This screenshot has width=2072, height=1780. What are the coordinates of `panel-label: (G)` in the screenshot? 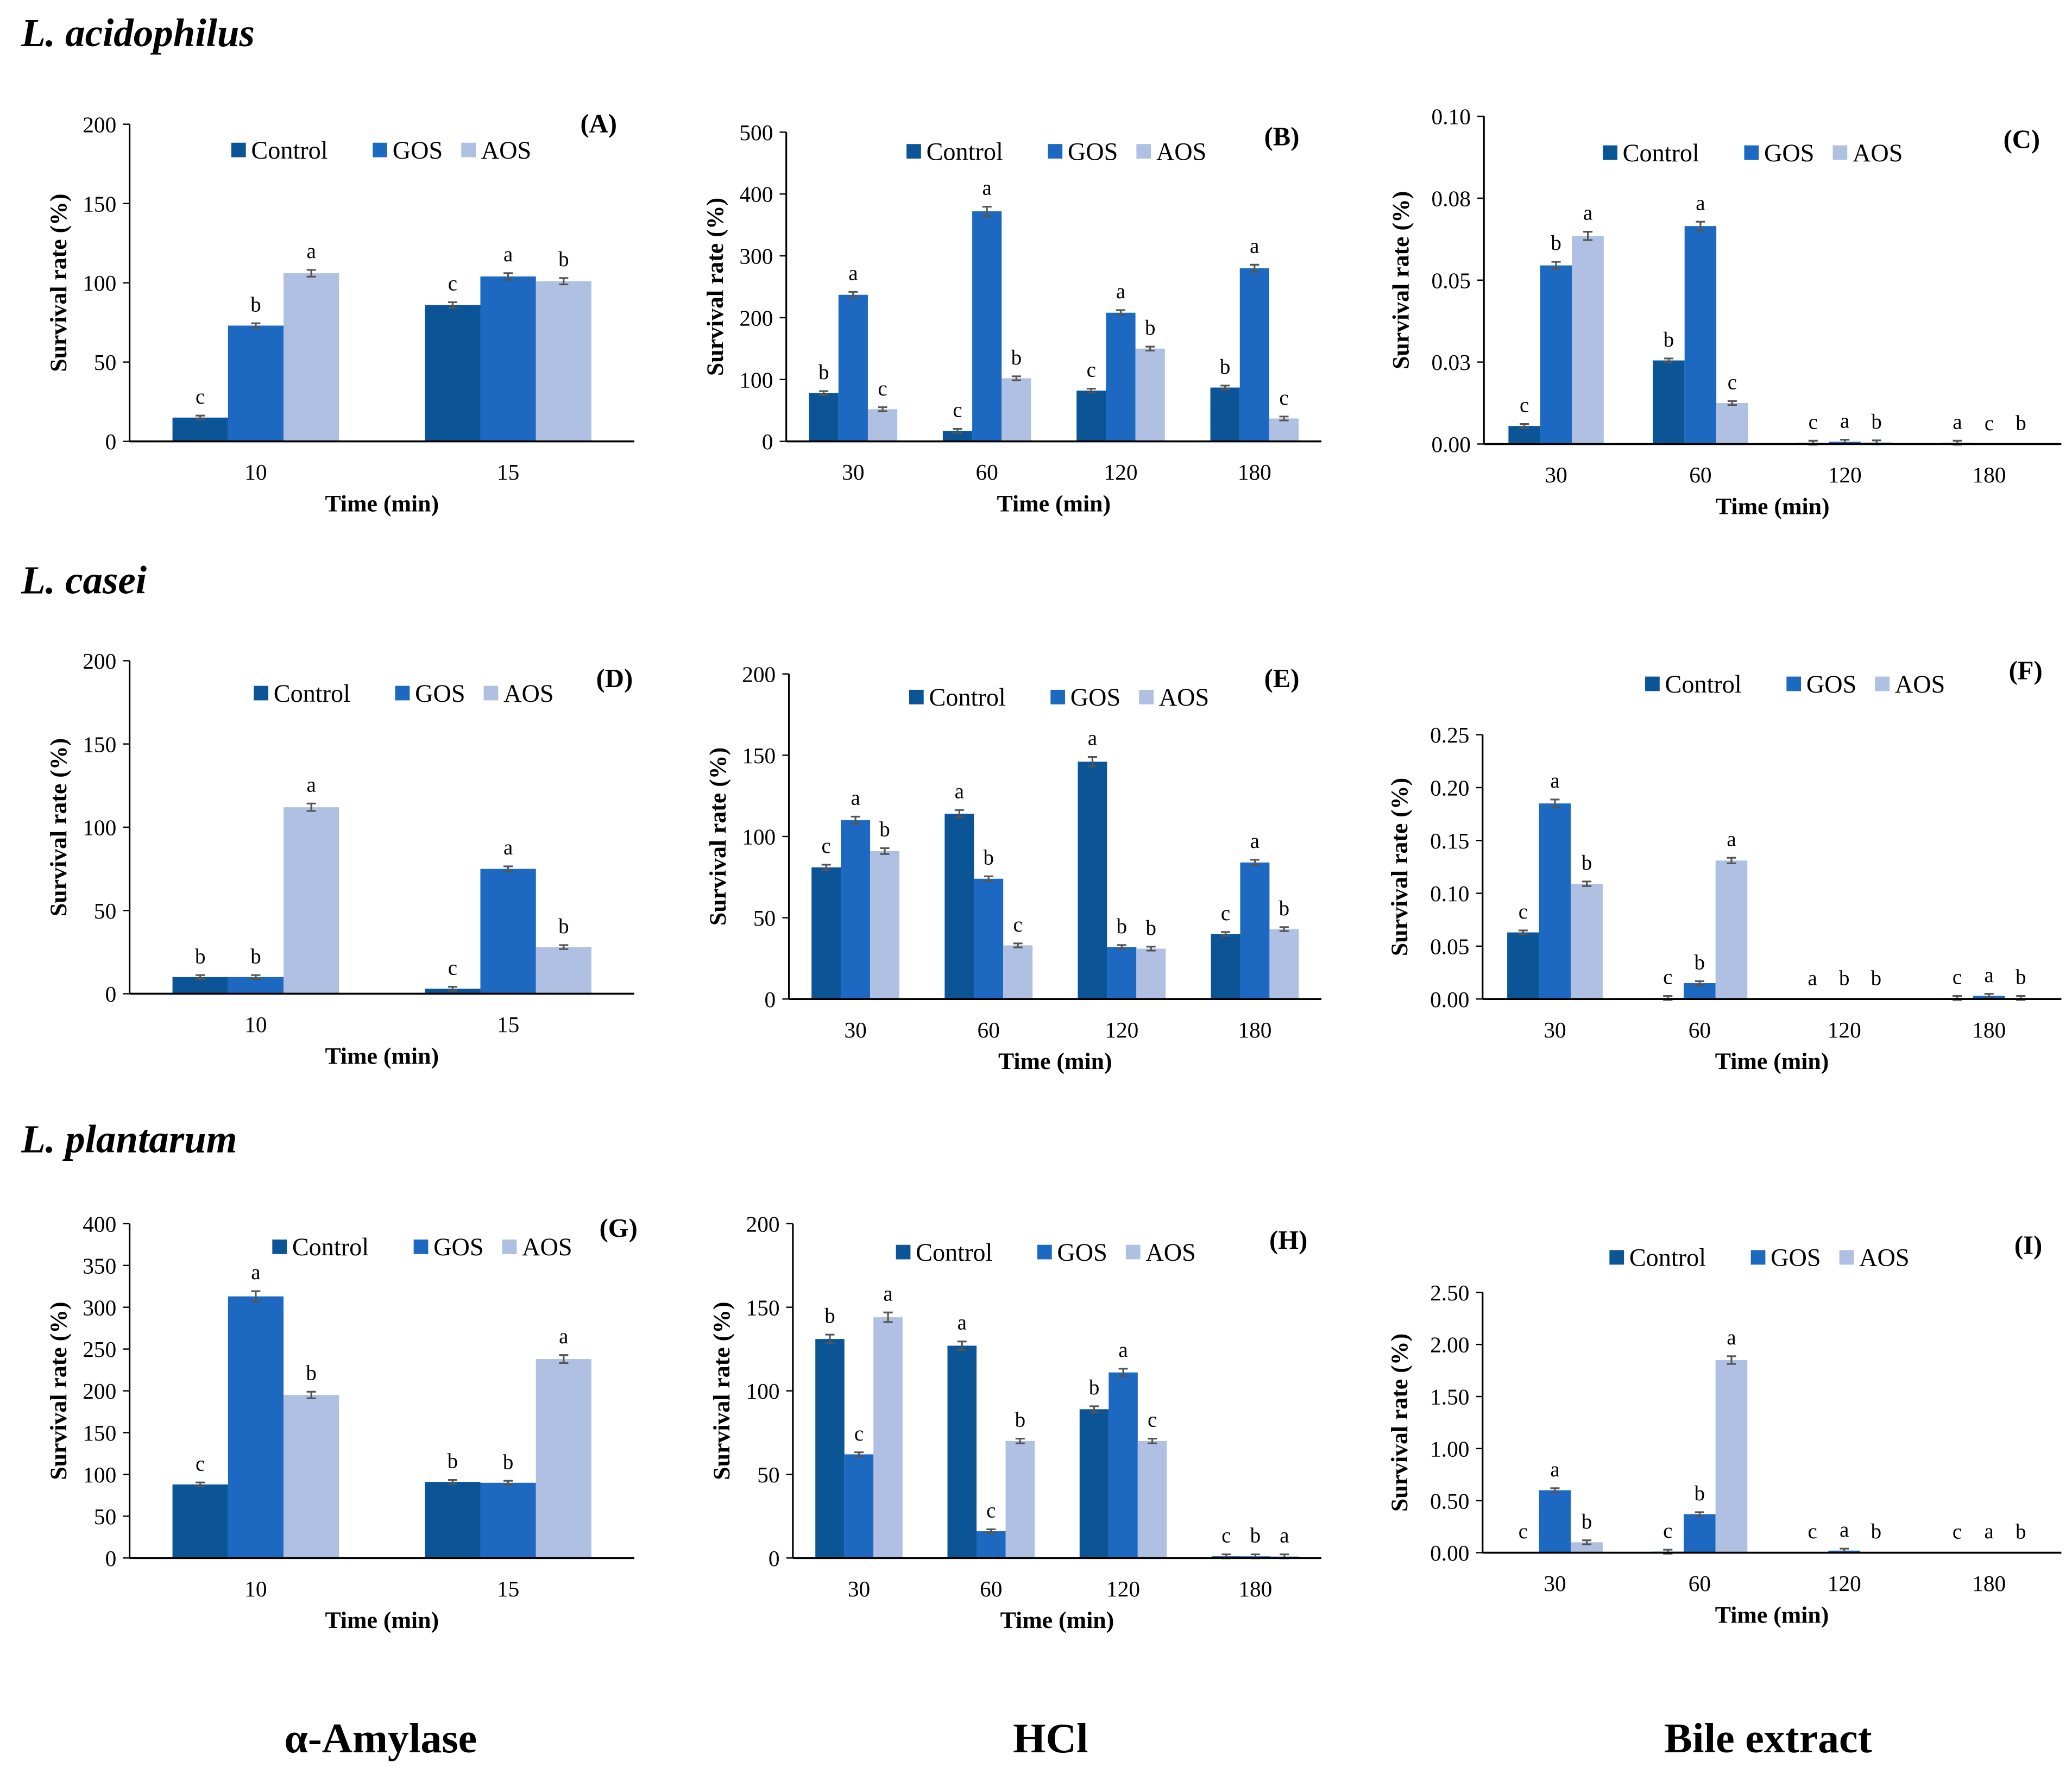 It's located at (619, 1228).